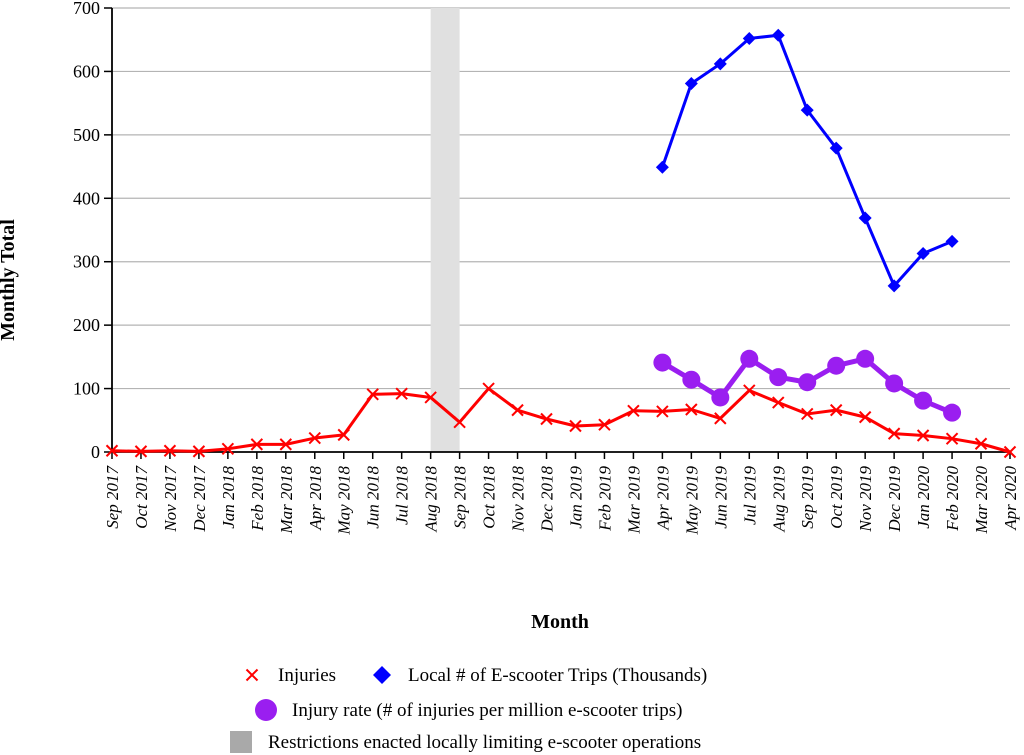 The width and height of the screenshot is (1024, 755). I want to click on x-tick-label: Feb 2018, so click(257, 499).